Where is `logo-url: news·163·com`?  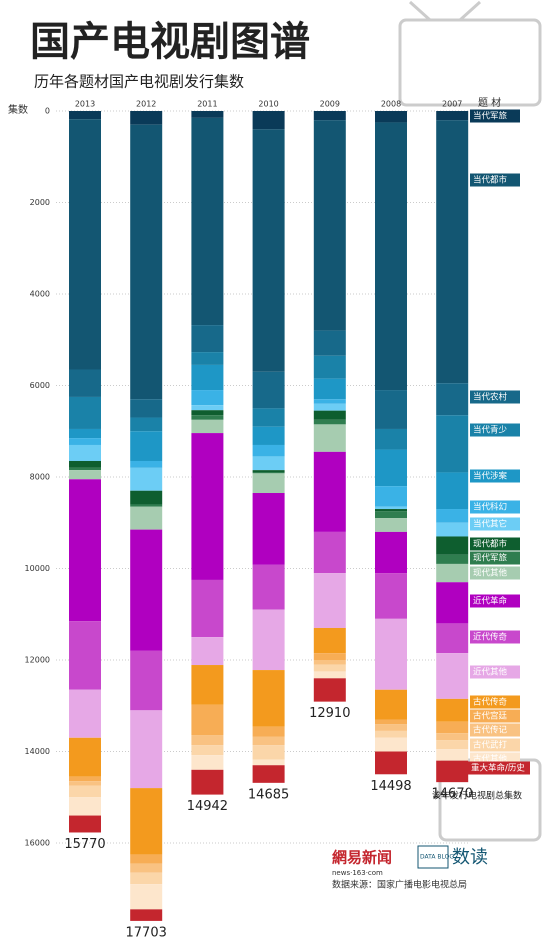
logo-url: news·163·com is located at coordinates (357, 873).